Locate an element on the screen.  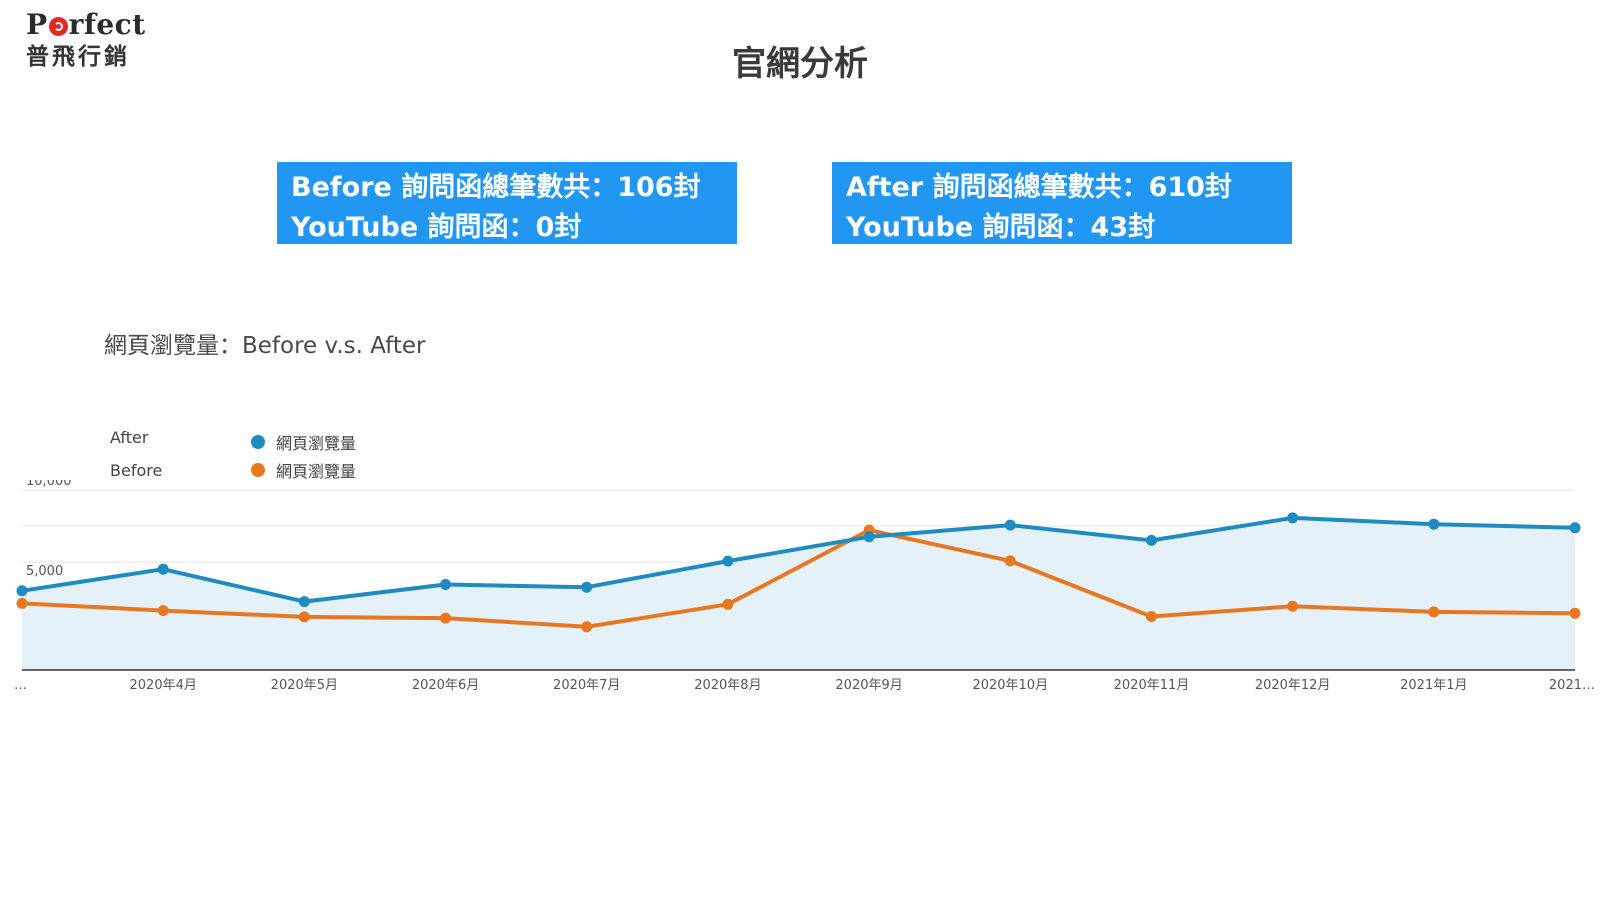
before-youtube-text: YouTube 詢問函：0封 is located at coordinates (436, 227).